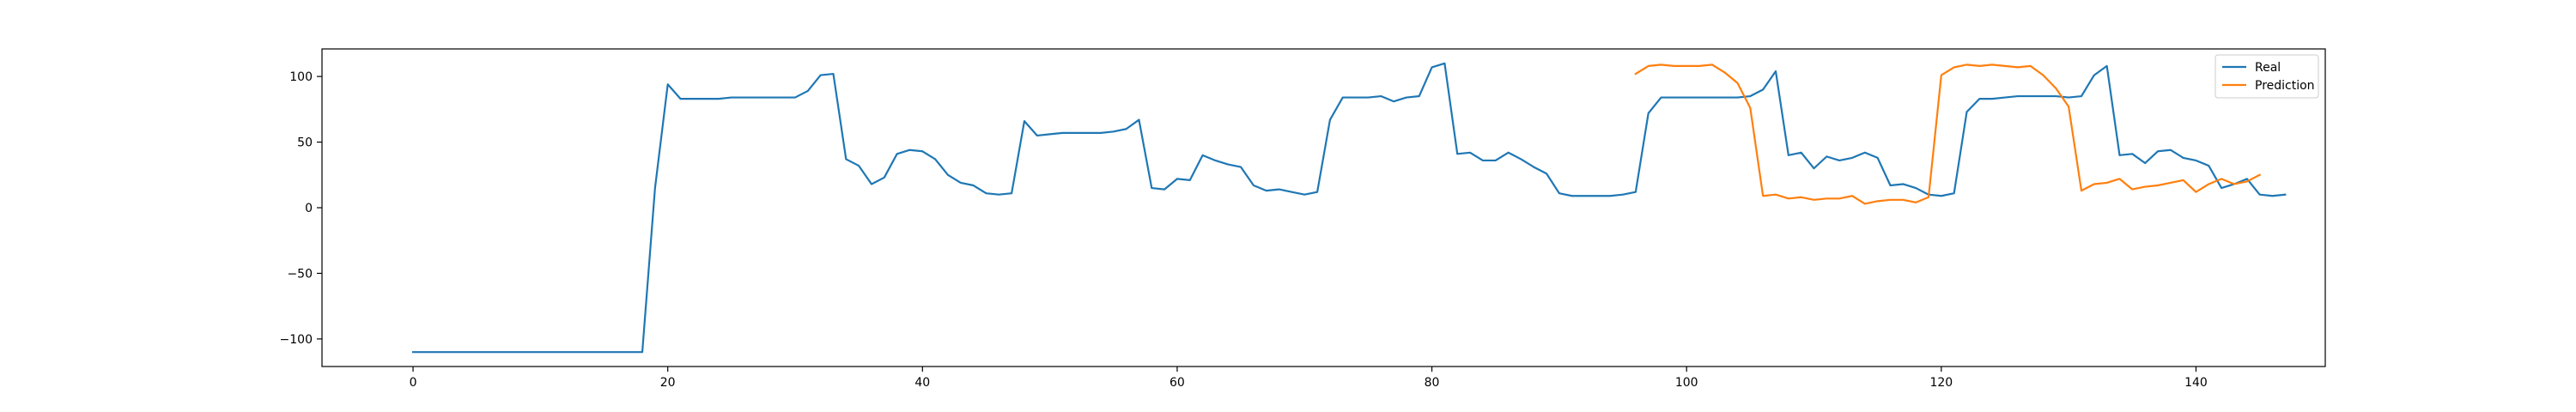  Describe the element at coordinates (1177, 383) in the screenshot. I see `x-tick-label: 60` at that location.